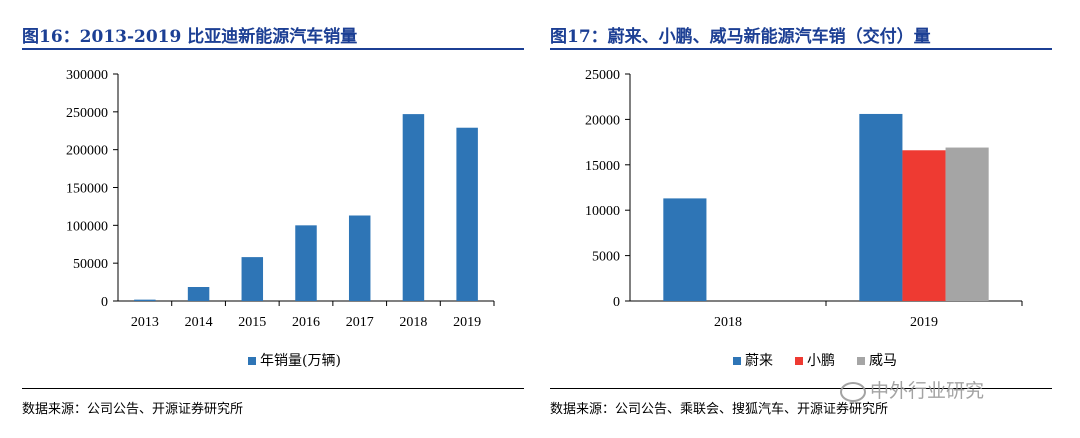  What do you see at coordinates (87, 189) in the screenshot?
I see `left-y-tick-label: 150000` at bounding box center [87, 189].